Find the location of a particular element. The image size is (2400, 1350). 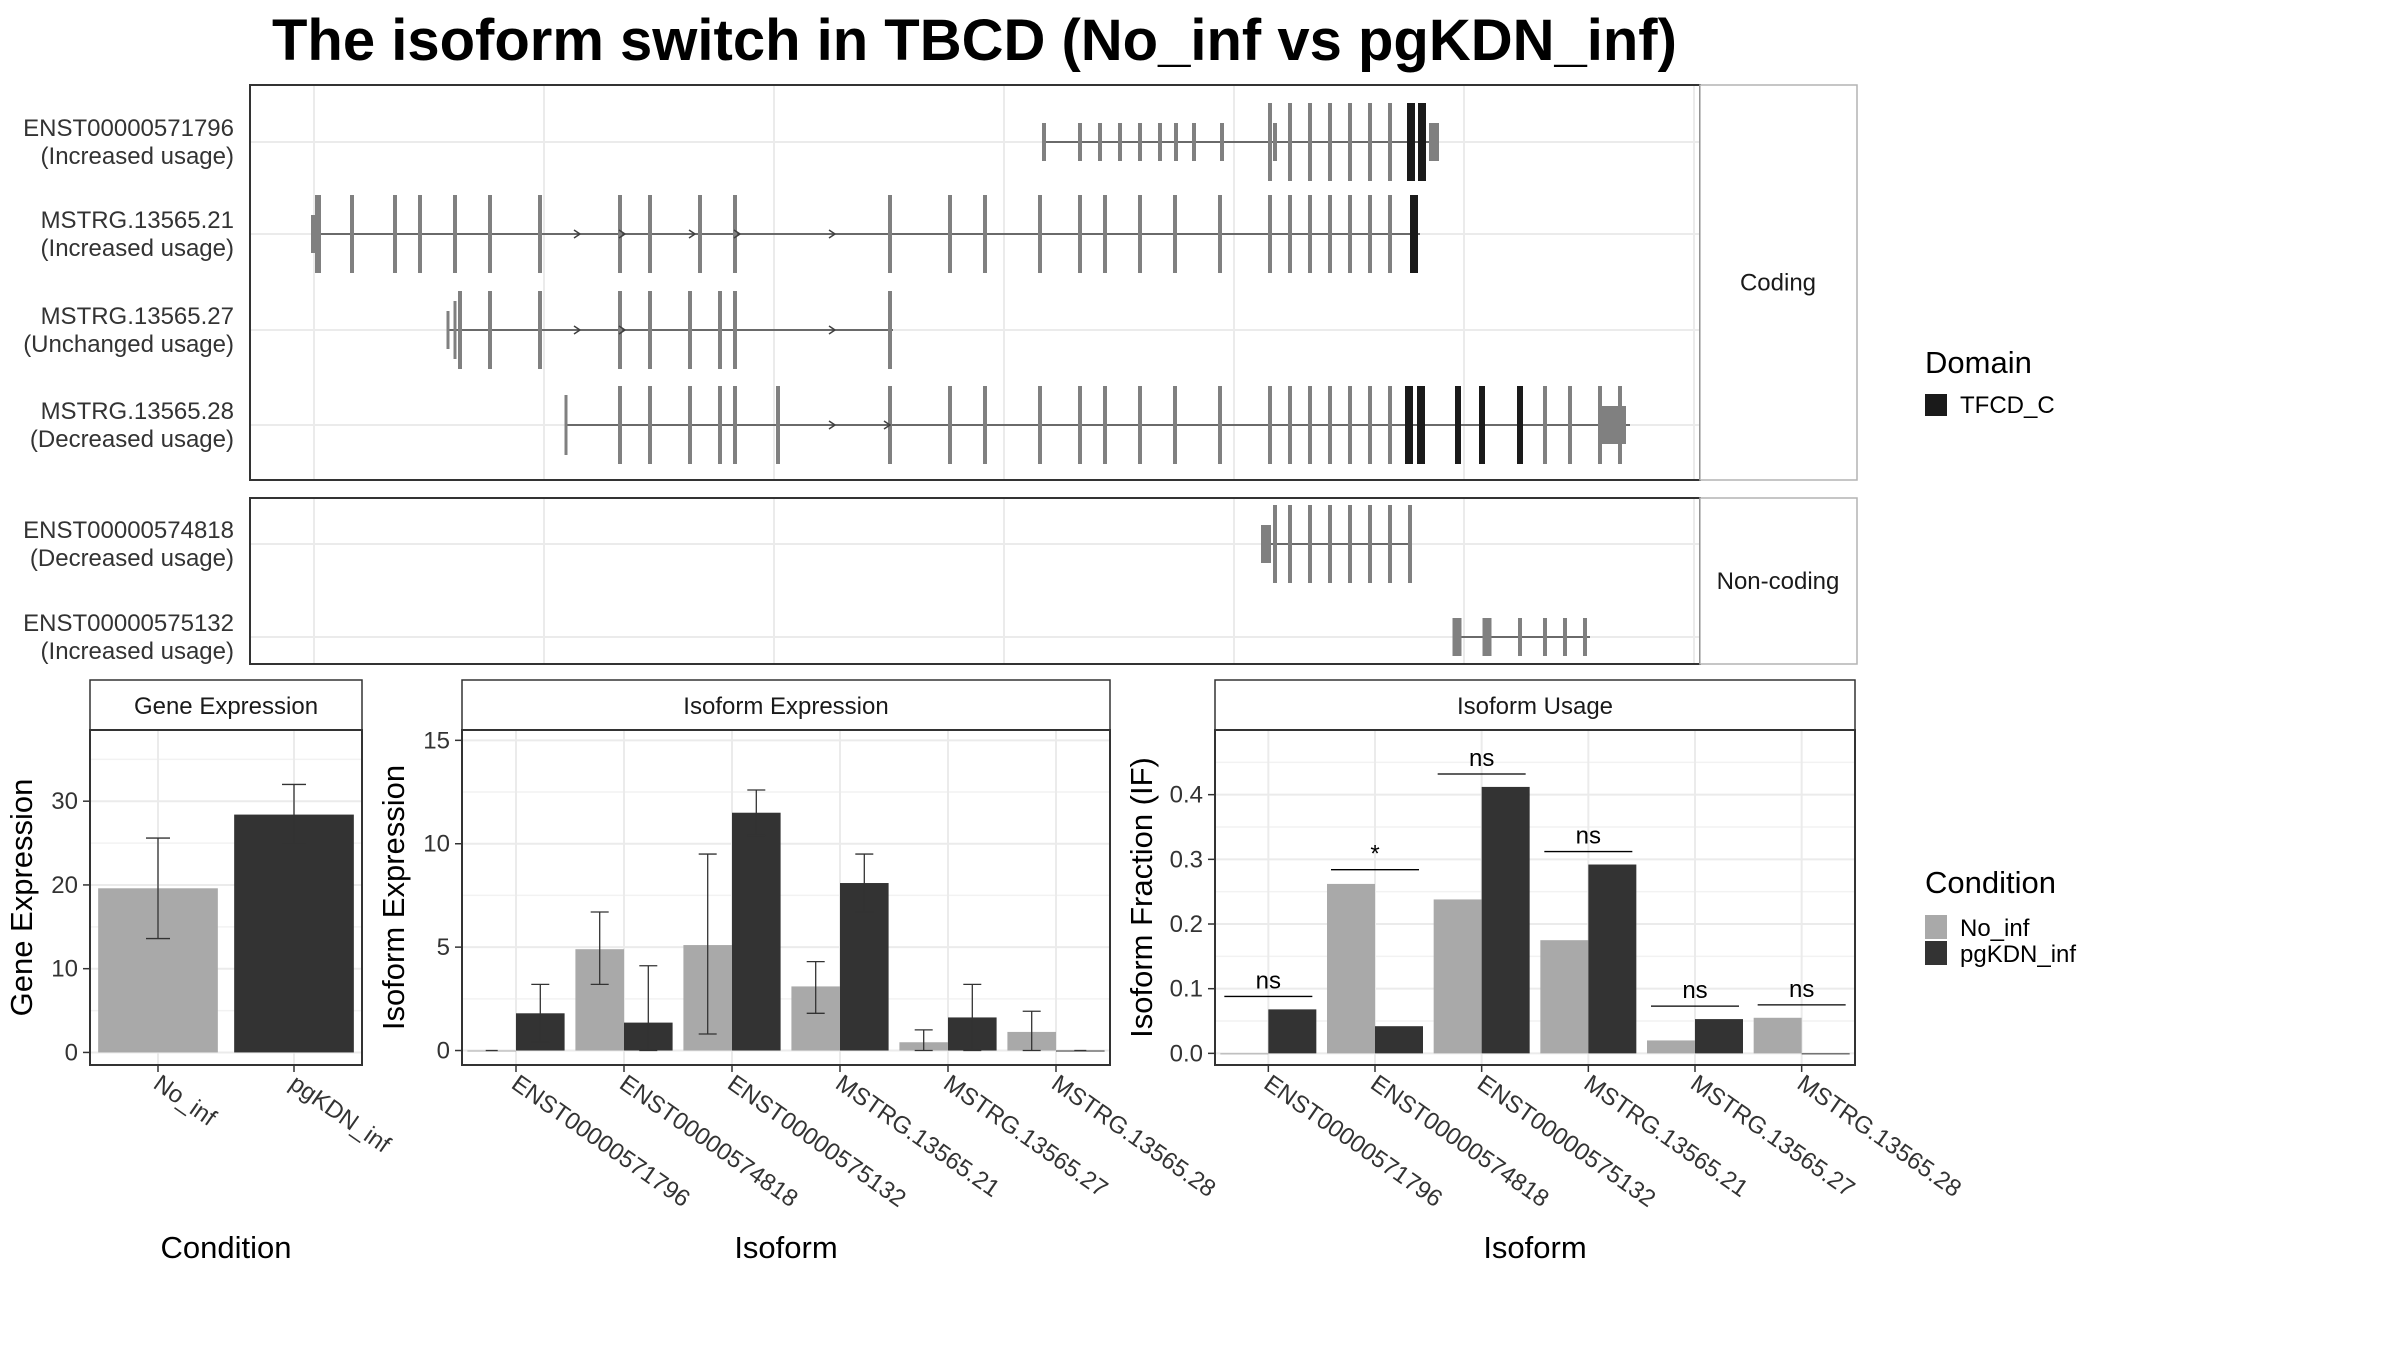

isoform-name-label: MSTRG.13565.21 is located at coordinates (137, 220).